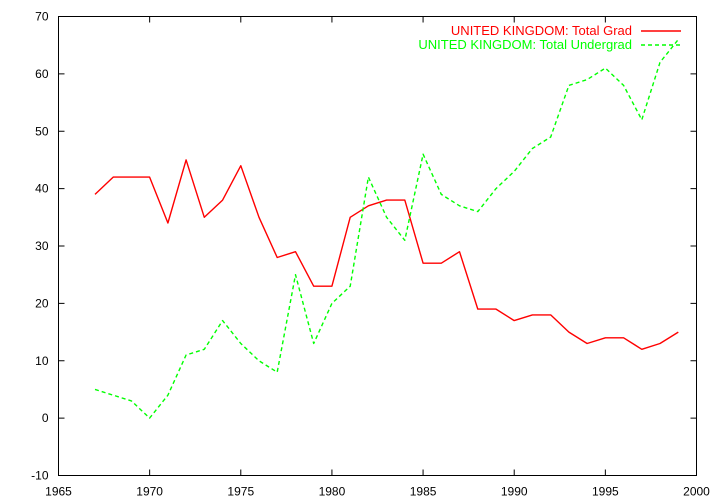 This screenshot has height=504, width=720. What do you see at coordinates (58, 492) in the screenshot?
I see `x-tick-label: 1965` at bounding box center [58, 492].